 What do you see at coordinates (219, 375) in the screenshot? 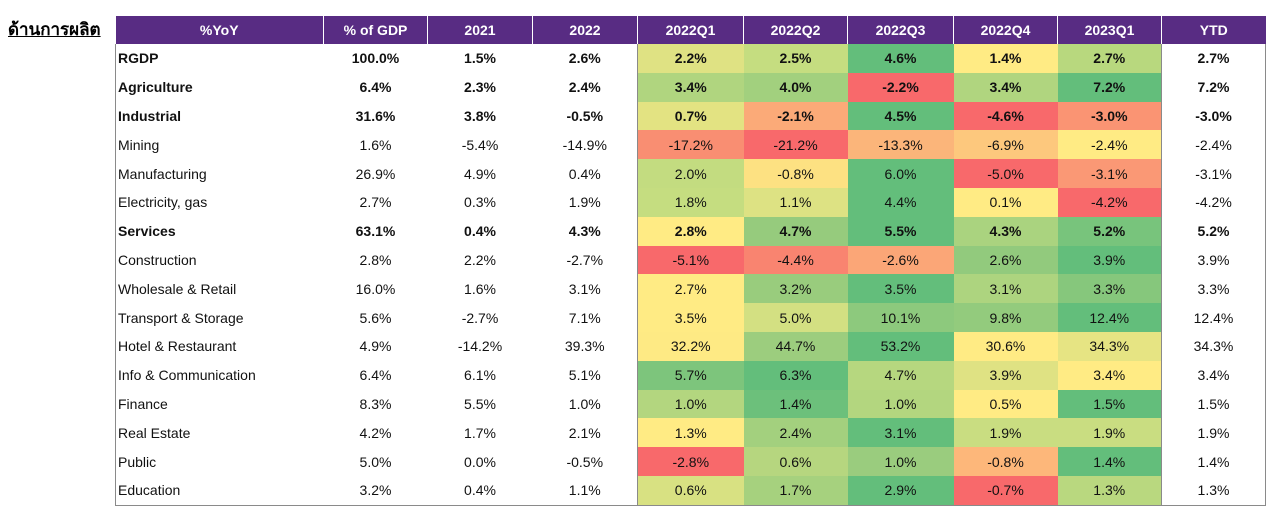
I see `row-label: Info & Communication` at bounding box center [219, 375].